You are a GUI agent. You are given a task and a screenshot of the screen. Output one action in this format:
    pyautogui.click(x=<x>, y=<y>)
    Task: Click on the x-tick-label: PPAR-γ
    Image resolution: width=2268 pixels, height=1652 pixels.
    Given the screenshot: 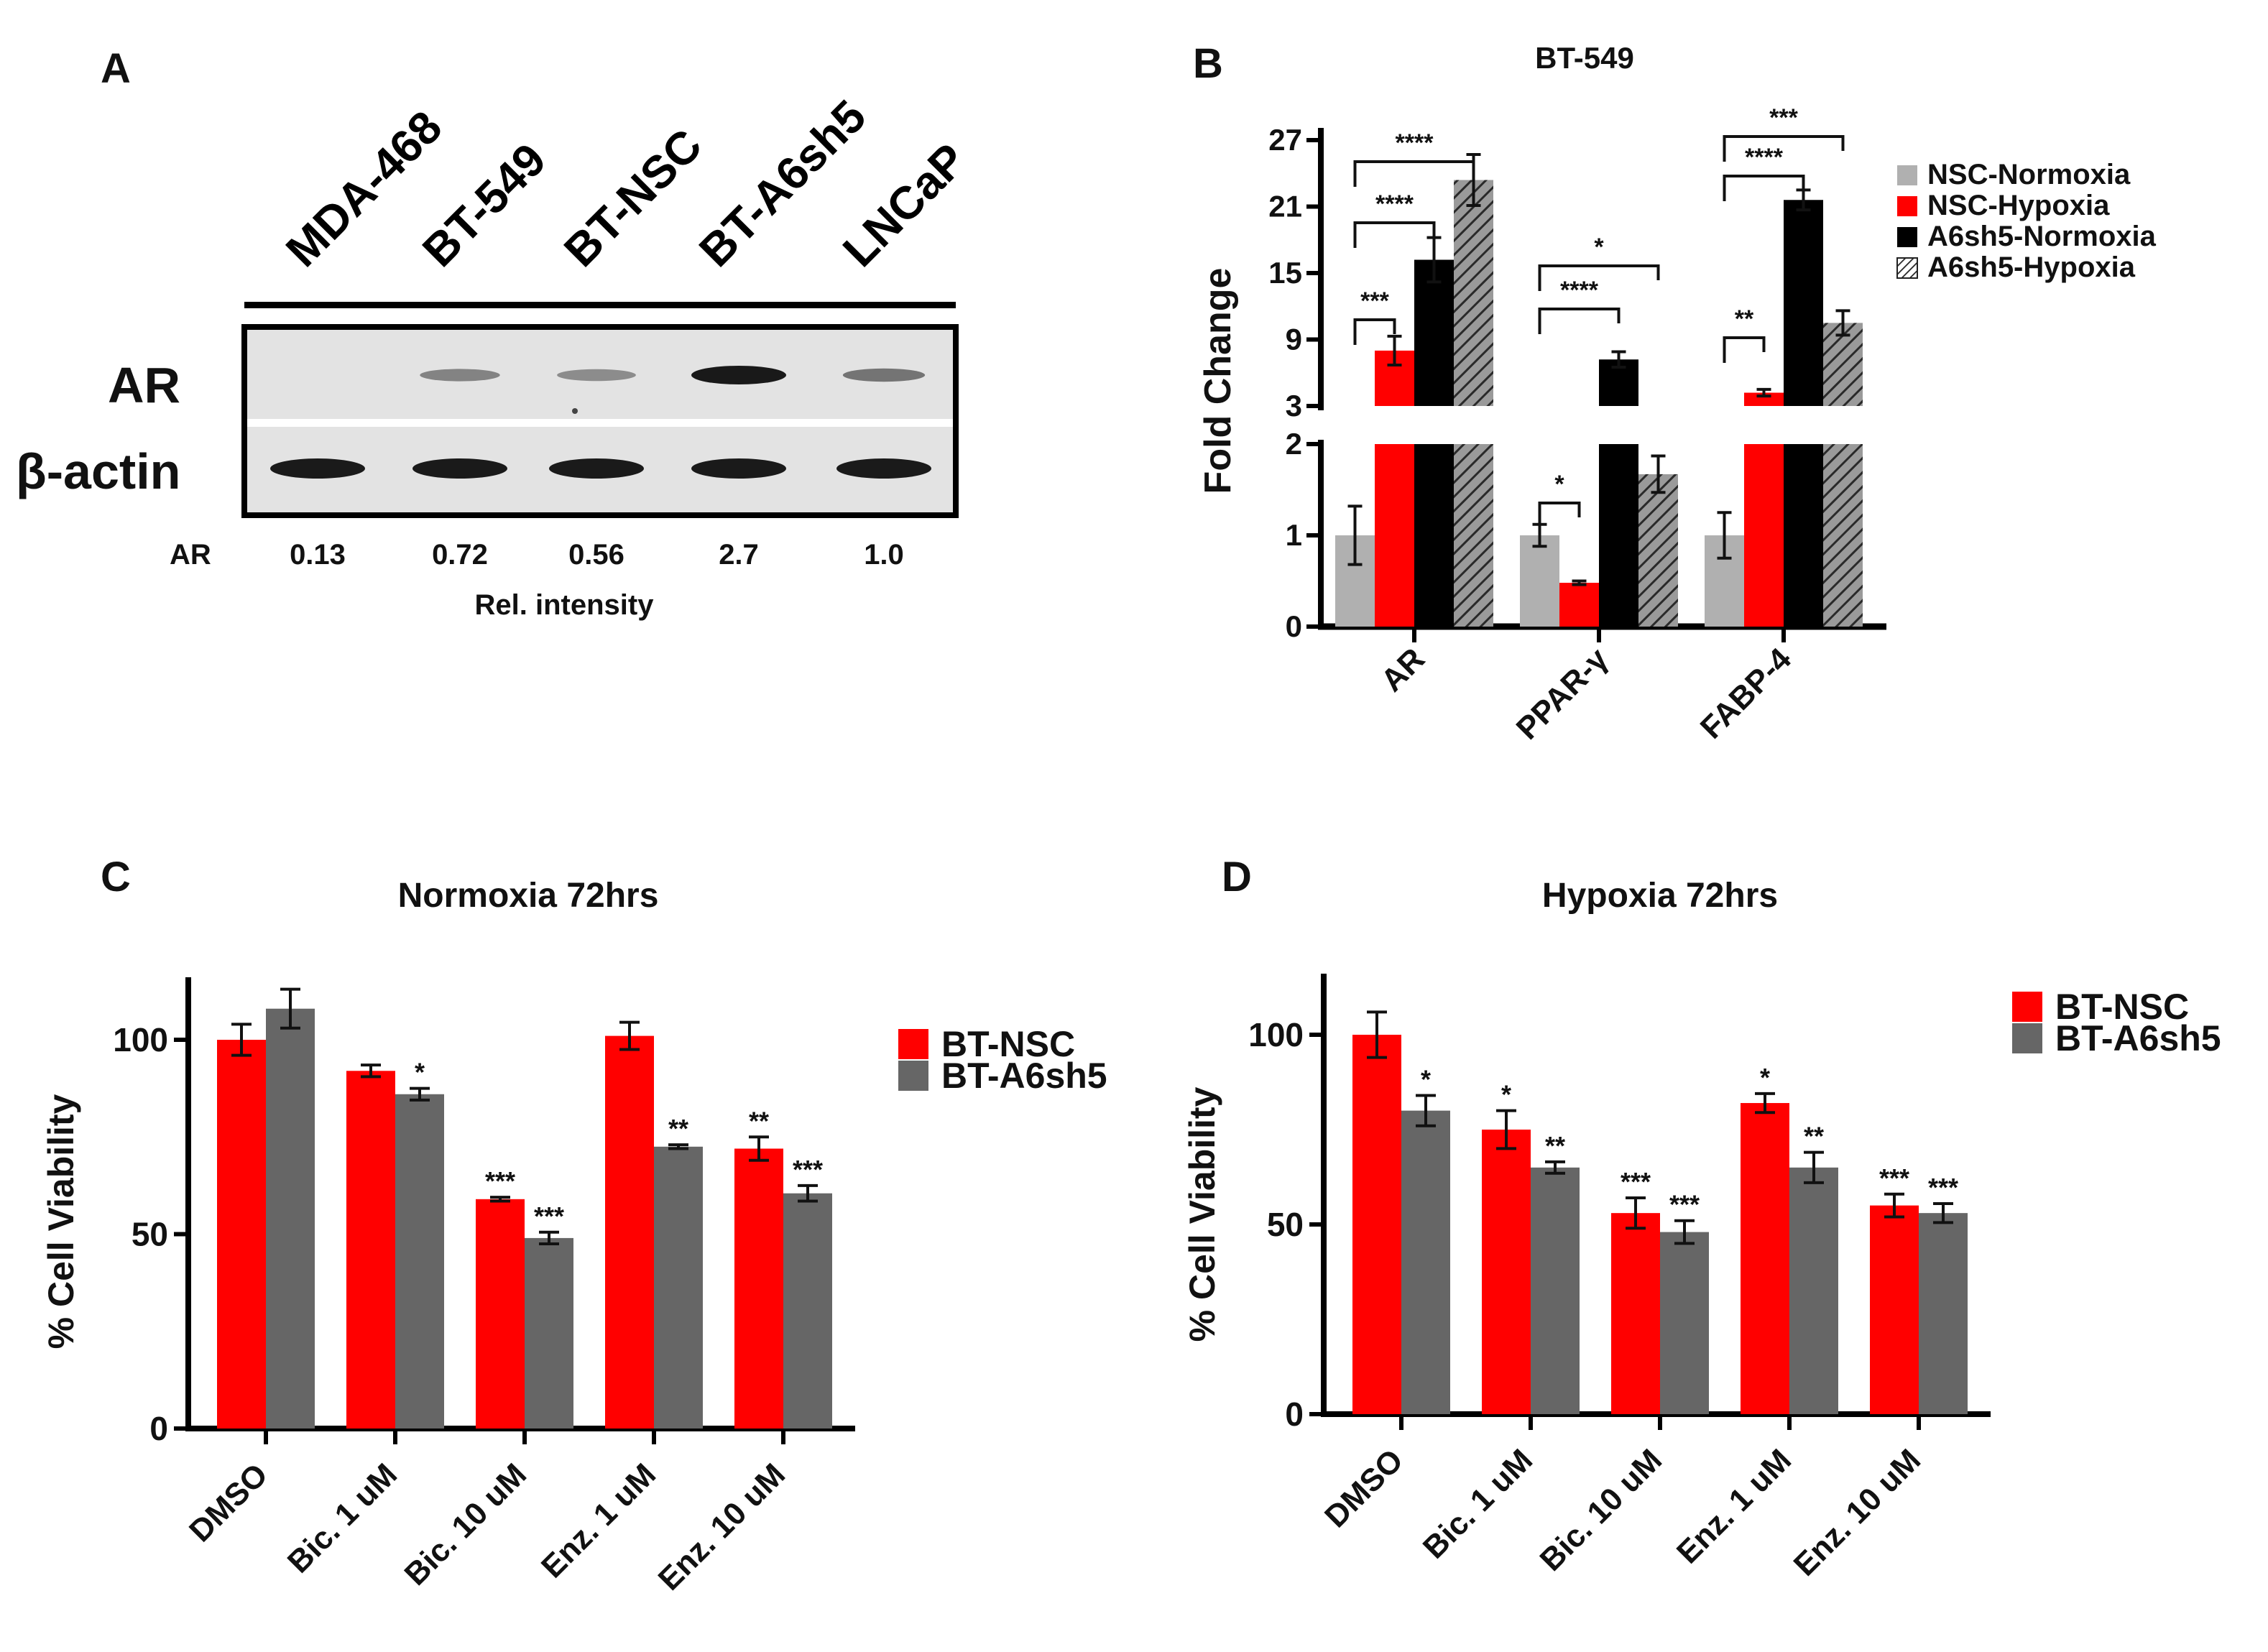 What is the action you would take?
    pyautogui.click(x=1563, y=694)
    